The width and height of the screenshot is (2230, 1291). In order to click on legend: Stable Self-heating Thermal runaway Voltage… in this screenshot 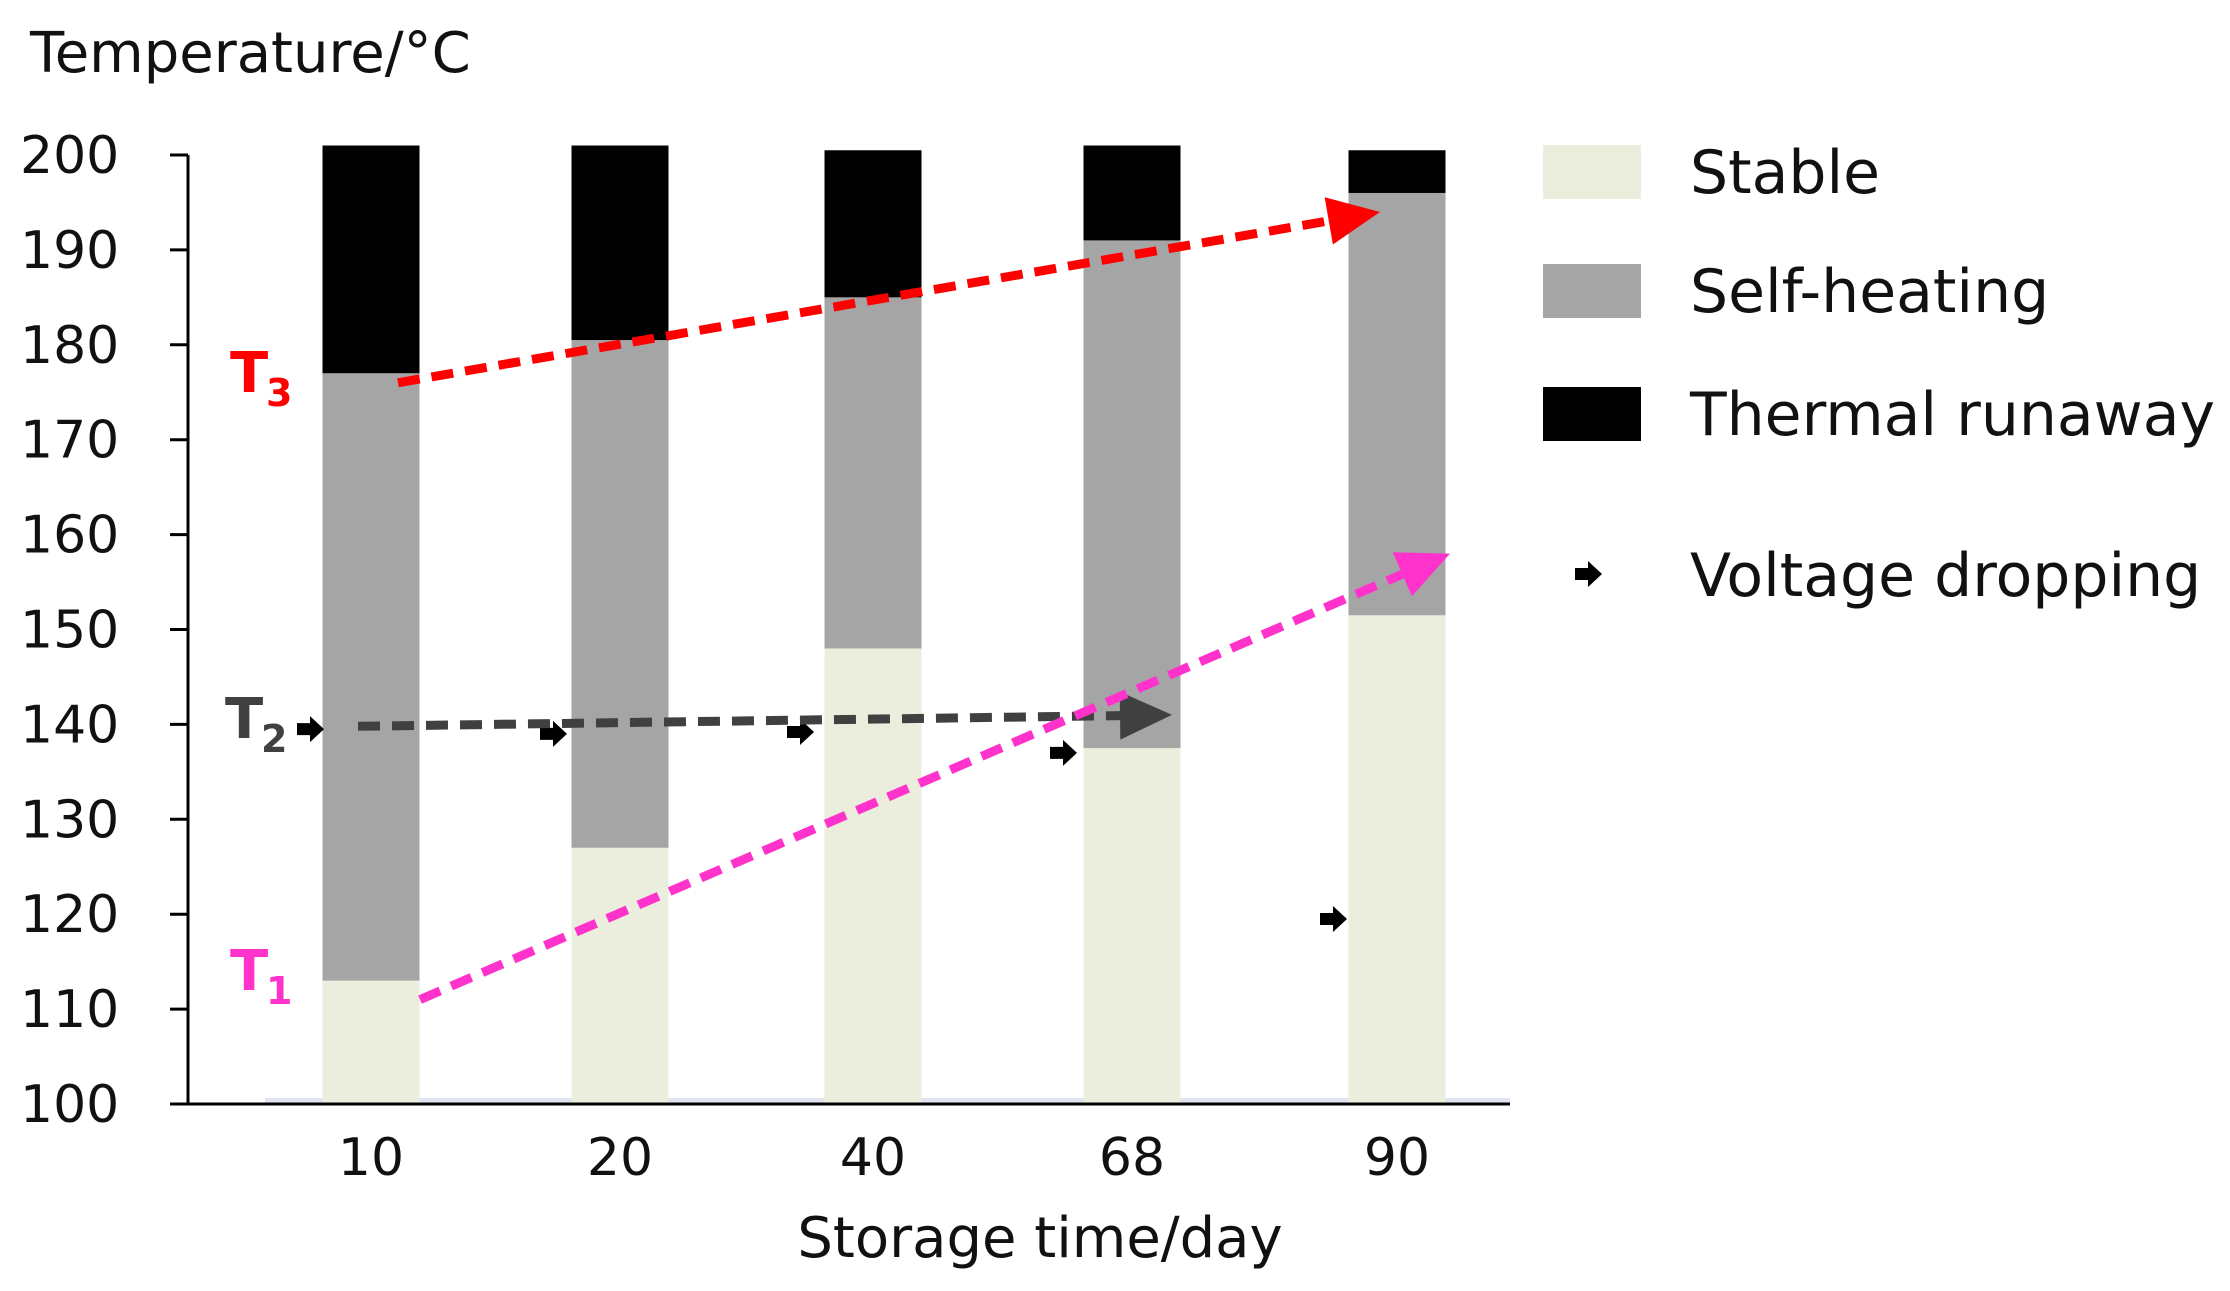, I will do `click(1879, 374)`.